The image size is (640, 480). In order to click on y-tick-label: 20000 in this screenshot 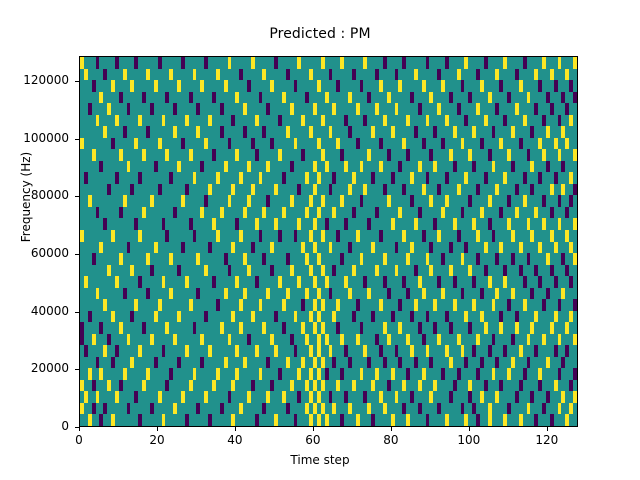, I will do `click(49, 368)`.